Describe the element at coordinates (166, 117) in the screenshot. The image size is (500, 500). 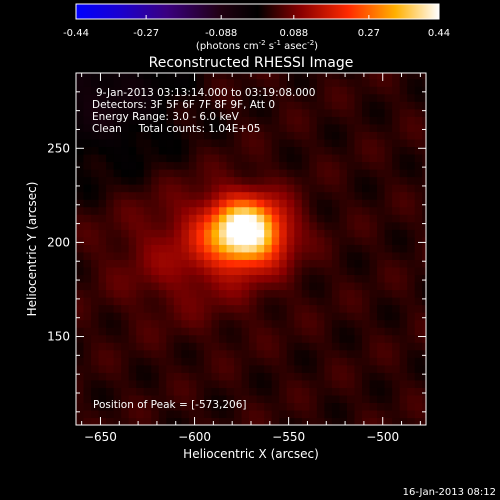
I see `annotation-energy-range: Energy Range: 3.0 - 6.0 keV` at that location.